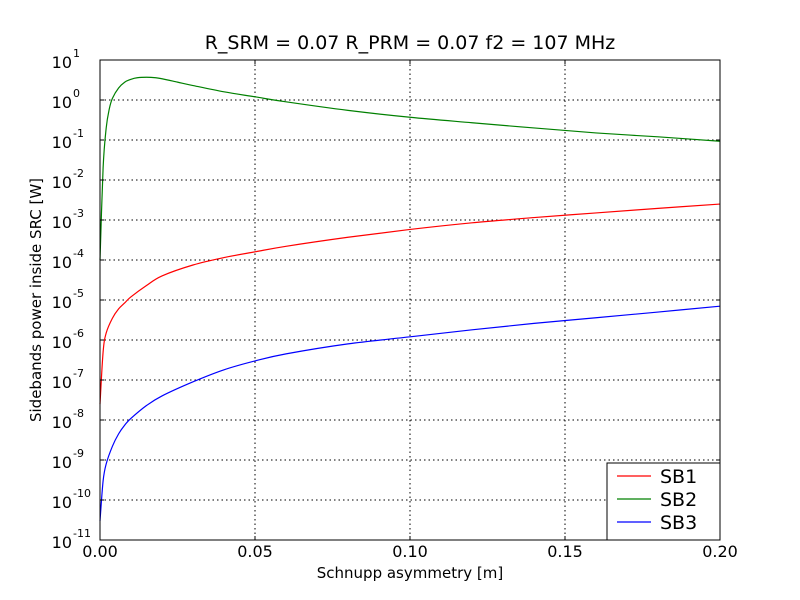  I want to click on chart-title: R_SRM = 0.07 R_PRM = 0.07 f2 = 107 MHz, so click(410, 43).